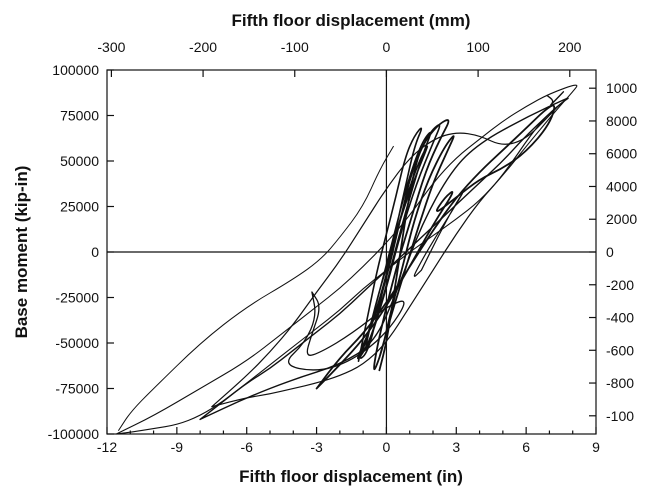 The width and height of the screenshot is (653, 489). I want to click on x-tick-label-top: 0, so click(387, 47).